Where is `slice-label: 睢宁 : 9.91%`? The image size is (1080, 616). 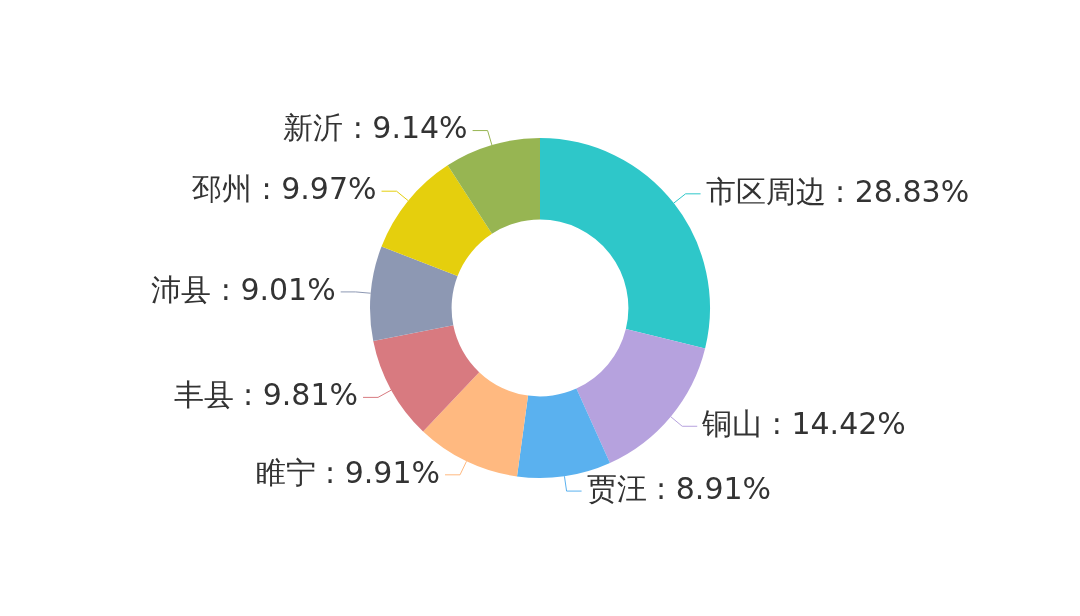 slice-label: 睢宁 : 9.91% is located at coordinates (348, 472).